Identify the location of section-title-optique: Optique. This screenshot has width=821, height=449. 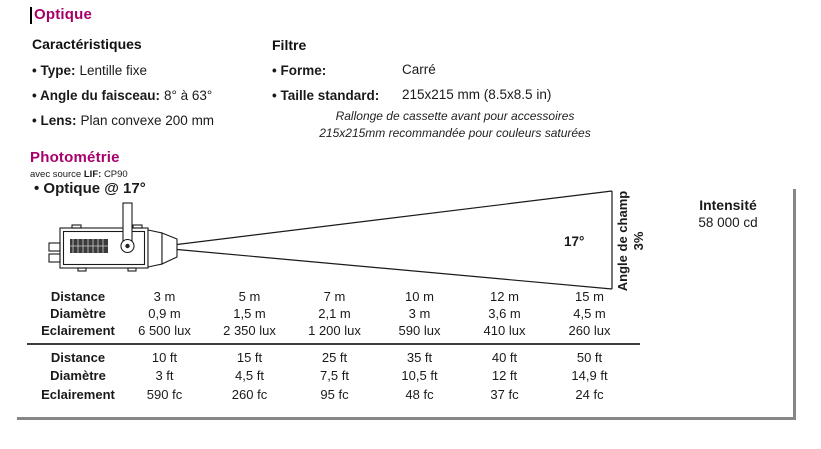
(63, 14).